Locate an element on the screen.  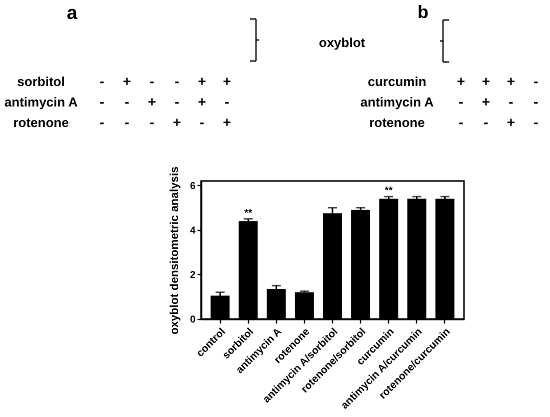
y-tick-label: 0 is located at coordinates (193, 320).